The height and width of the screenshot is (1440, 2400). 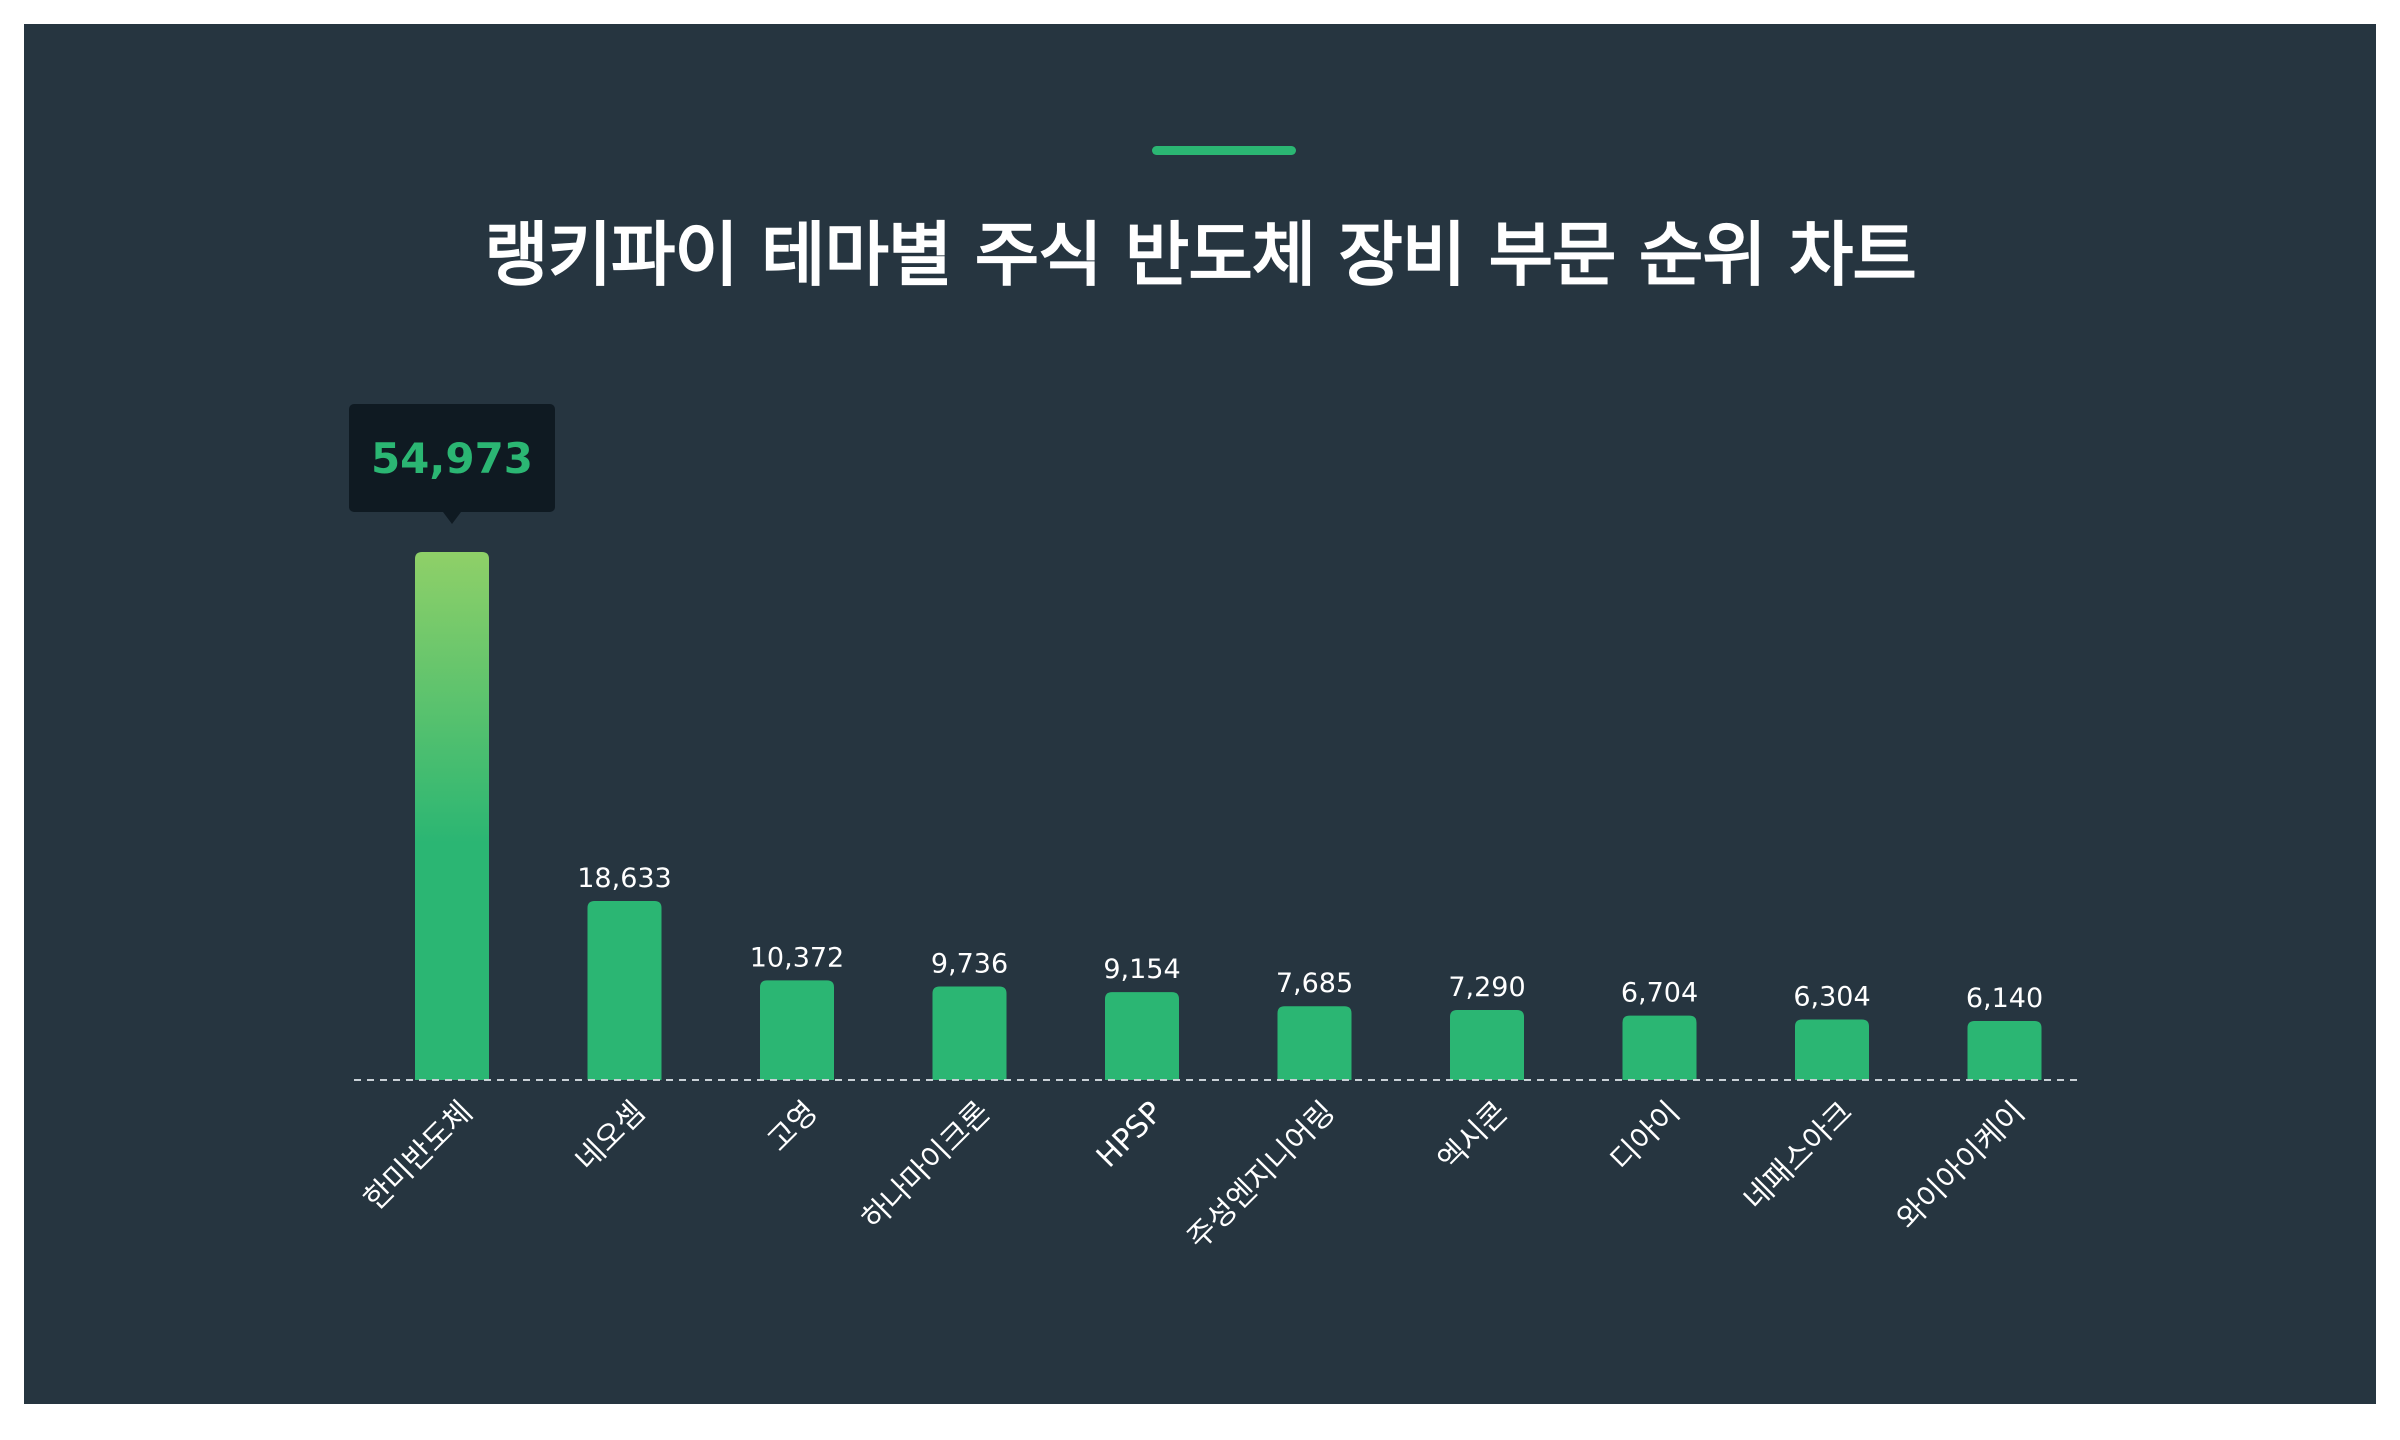 I want to click on category-label-6: 주성엔지니어링, so click(x=1261, y=1175).